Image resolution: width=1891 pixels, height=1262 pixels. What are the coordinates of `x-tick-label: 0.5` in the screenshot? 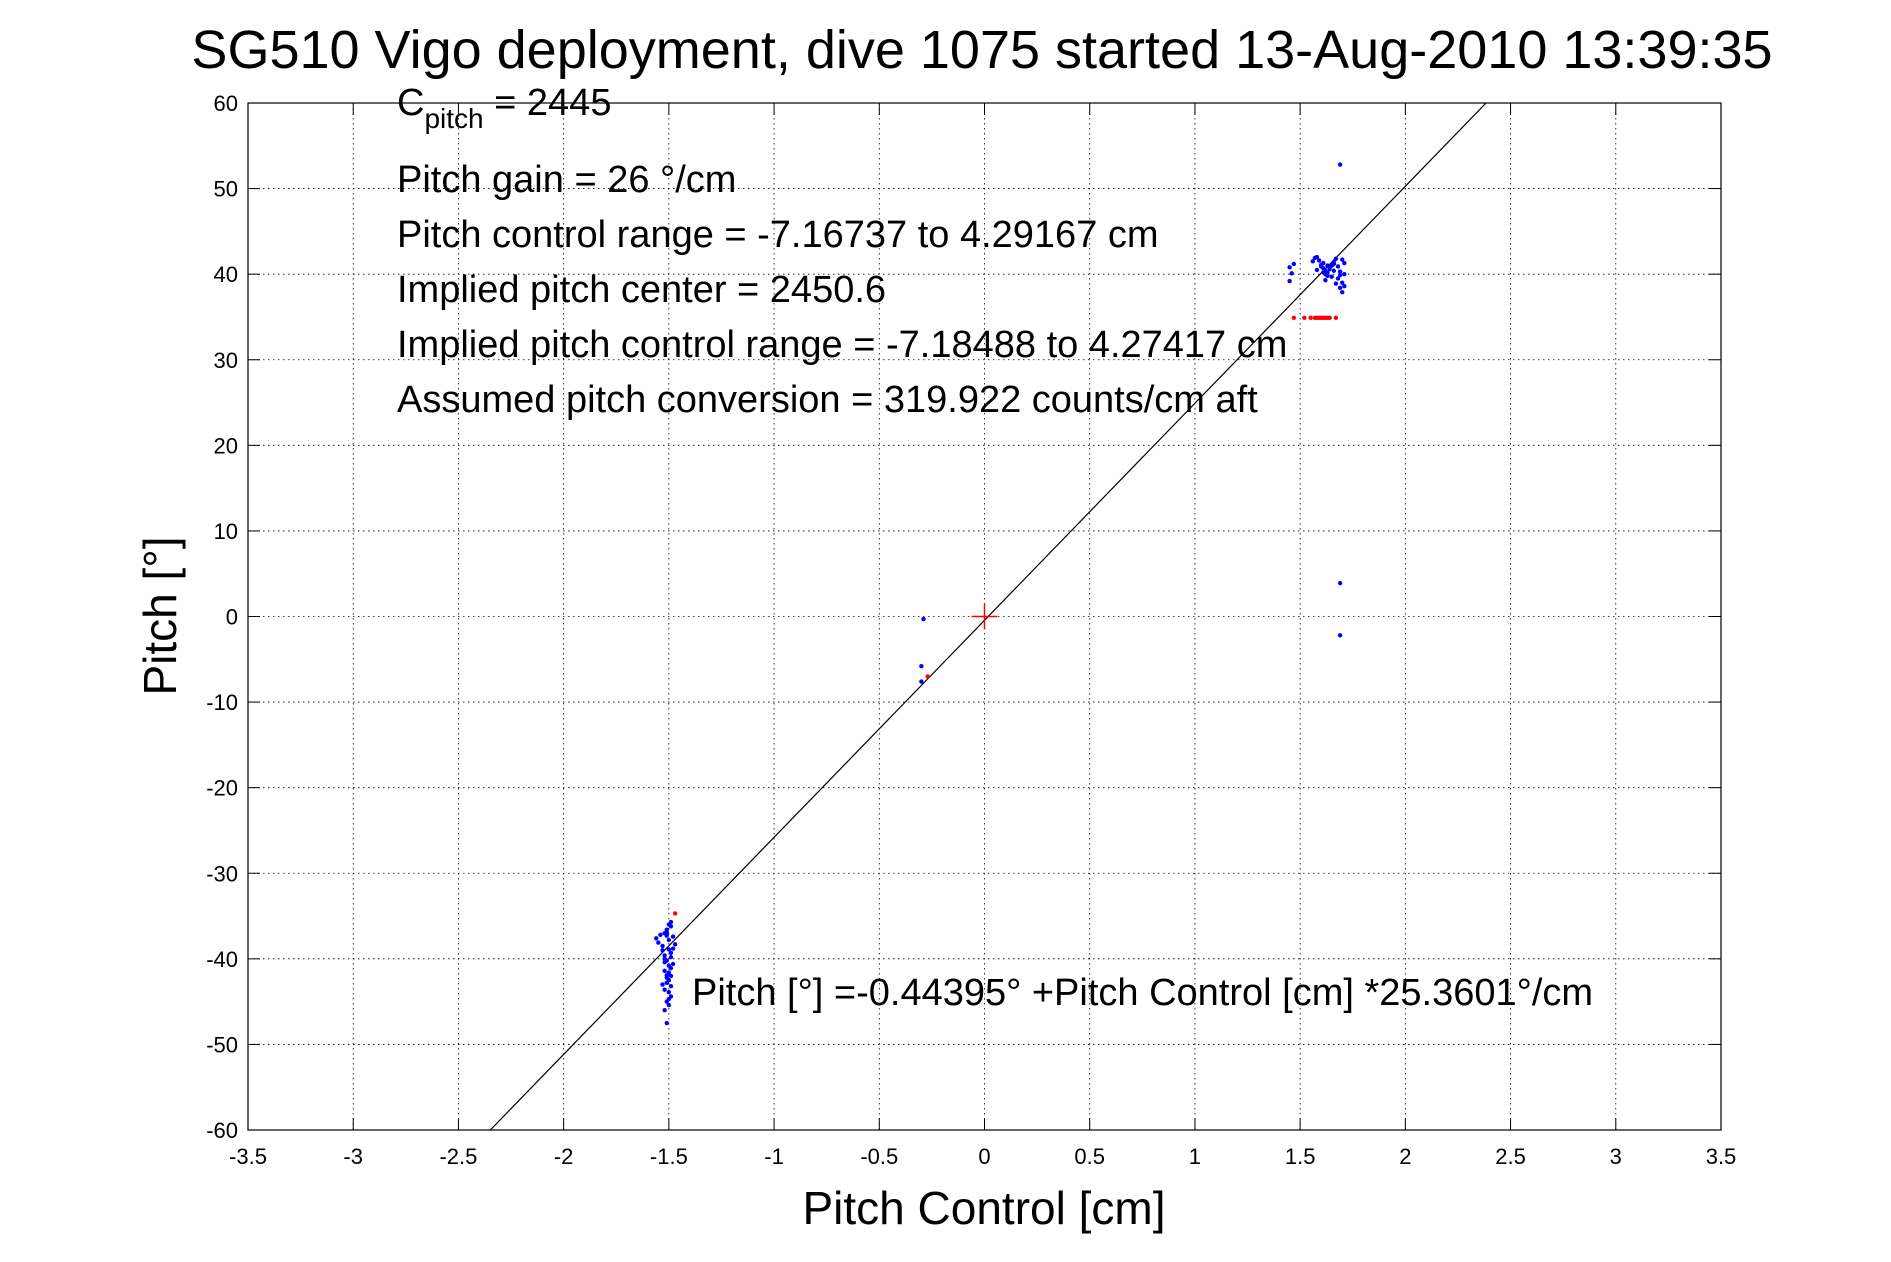 It's located at (1089, 1156).